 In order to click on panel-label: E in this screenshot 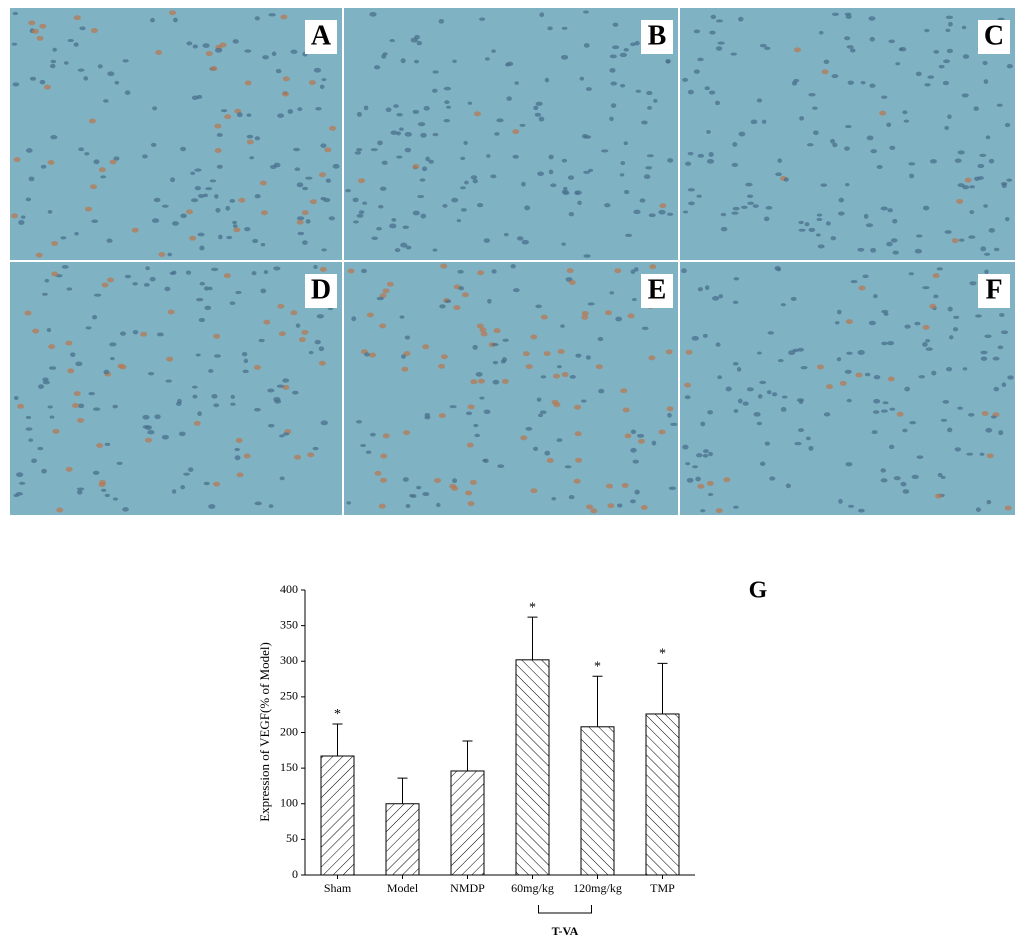, I will do `click(657, 289)`.